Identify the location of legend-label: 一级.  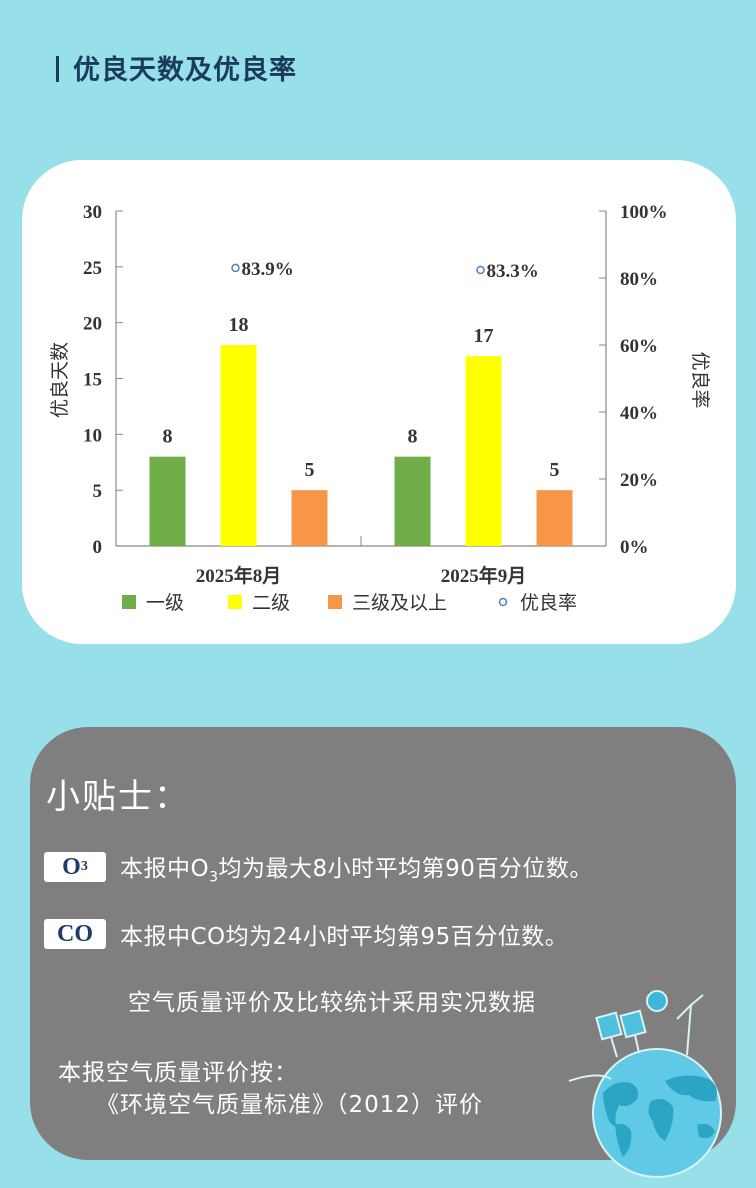
(165, 603).